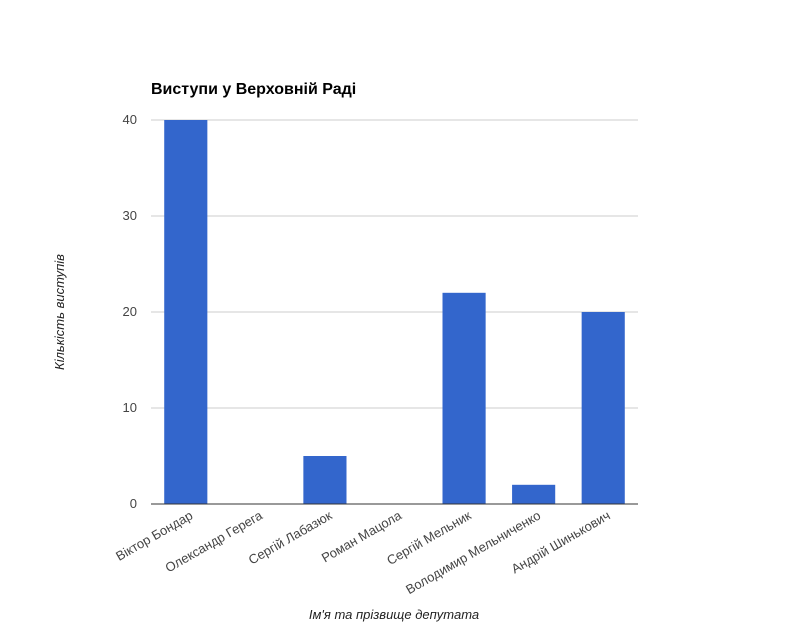 This screenshot has width=788, height=624. I want to click on x-tick-label: Володимир Мельниченко, so click(473, 552).